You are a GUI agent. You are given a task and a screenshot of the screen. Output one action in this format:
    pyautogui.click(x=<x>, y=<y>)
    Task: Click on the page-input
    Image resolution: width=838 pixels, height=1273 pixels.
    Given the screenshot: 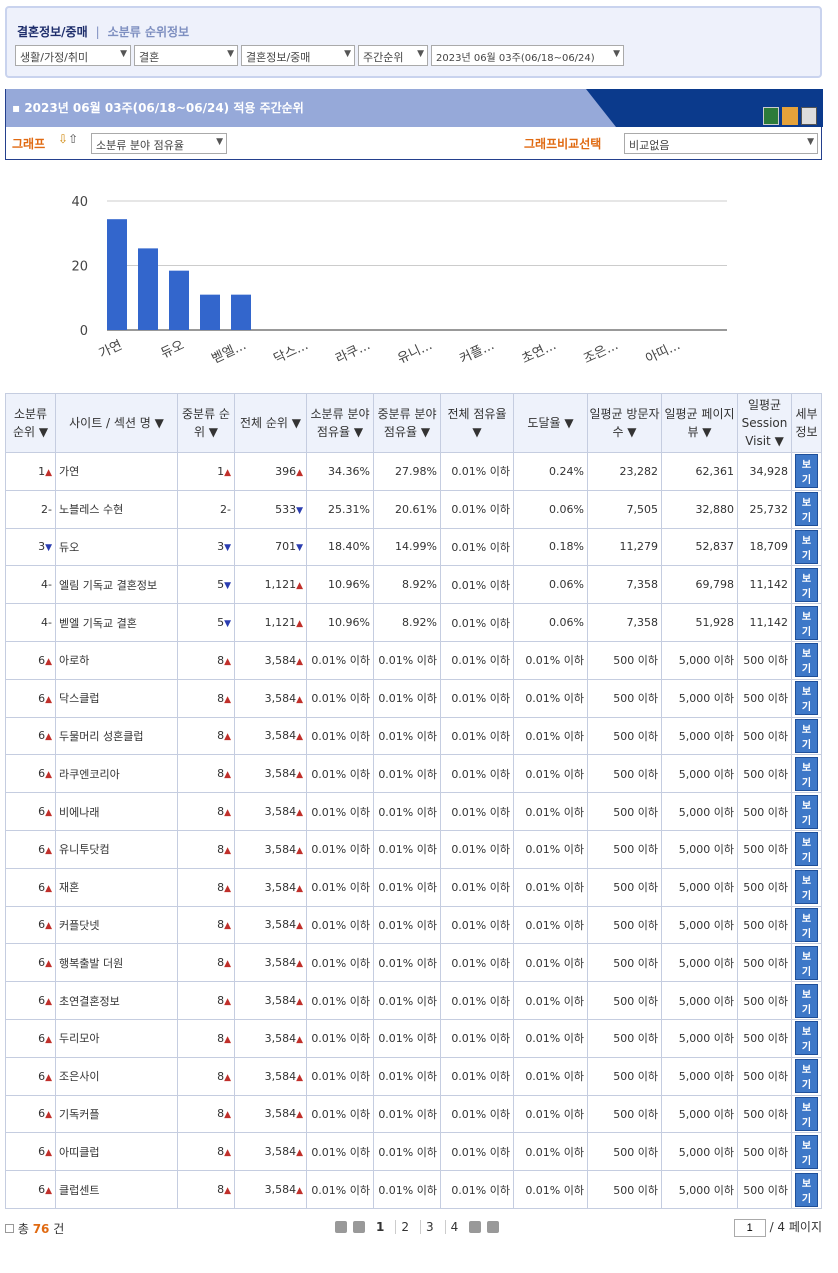 What is the action you would take?
    pyautogui.click(x=749, y=1228)
    